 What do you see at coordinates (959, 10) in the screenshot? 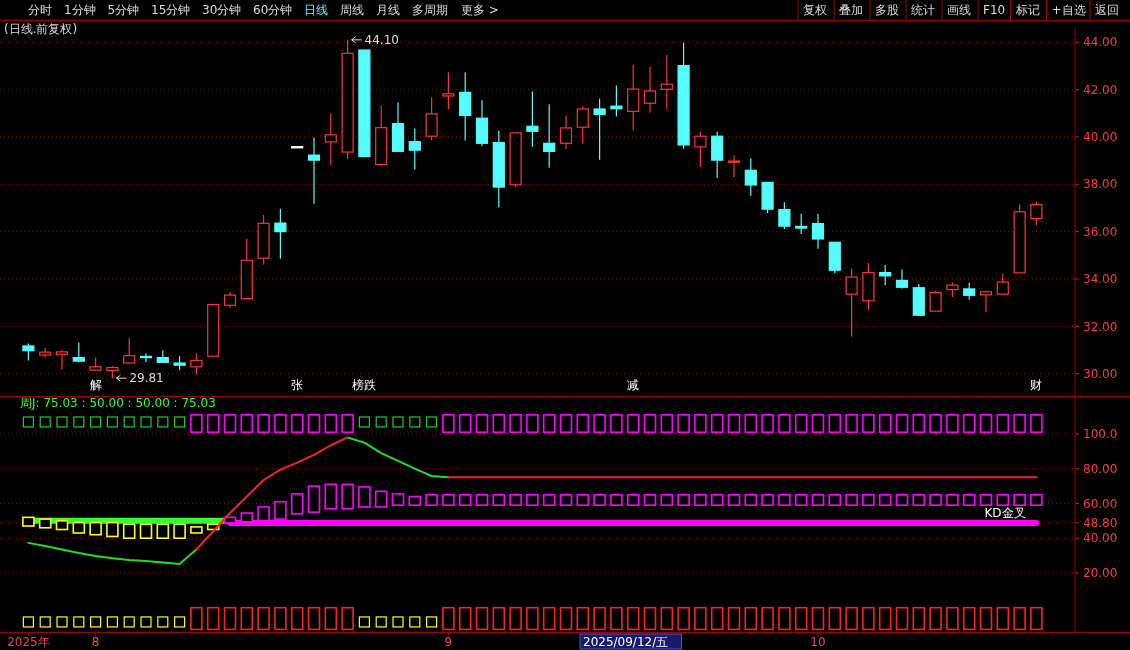
I see `text: 画线` at bounding box center [959, 10].